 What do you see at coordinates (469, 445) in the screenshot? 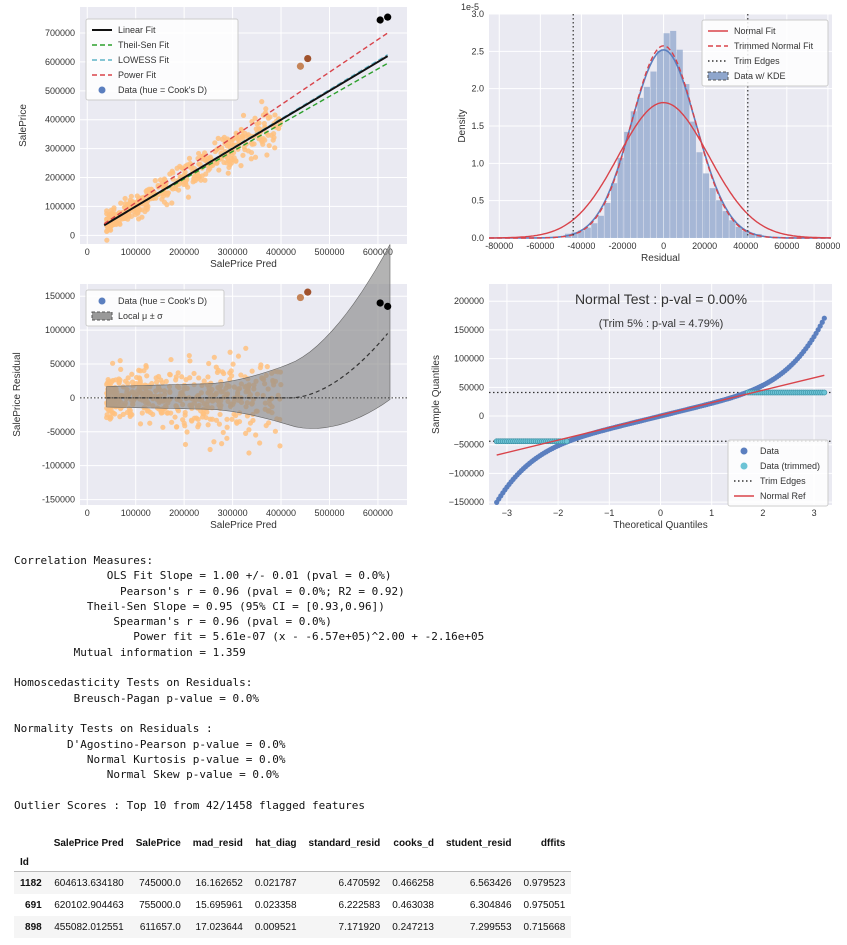
I see `y-tick-label: −50000` at bounding box center [469, 445].